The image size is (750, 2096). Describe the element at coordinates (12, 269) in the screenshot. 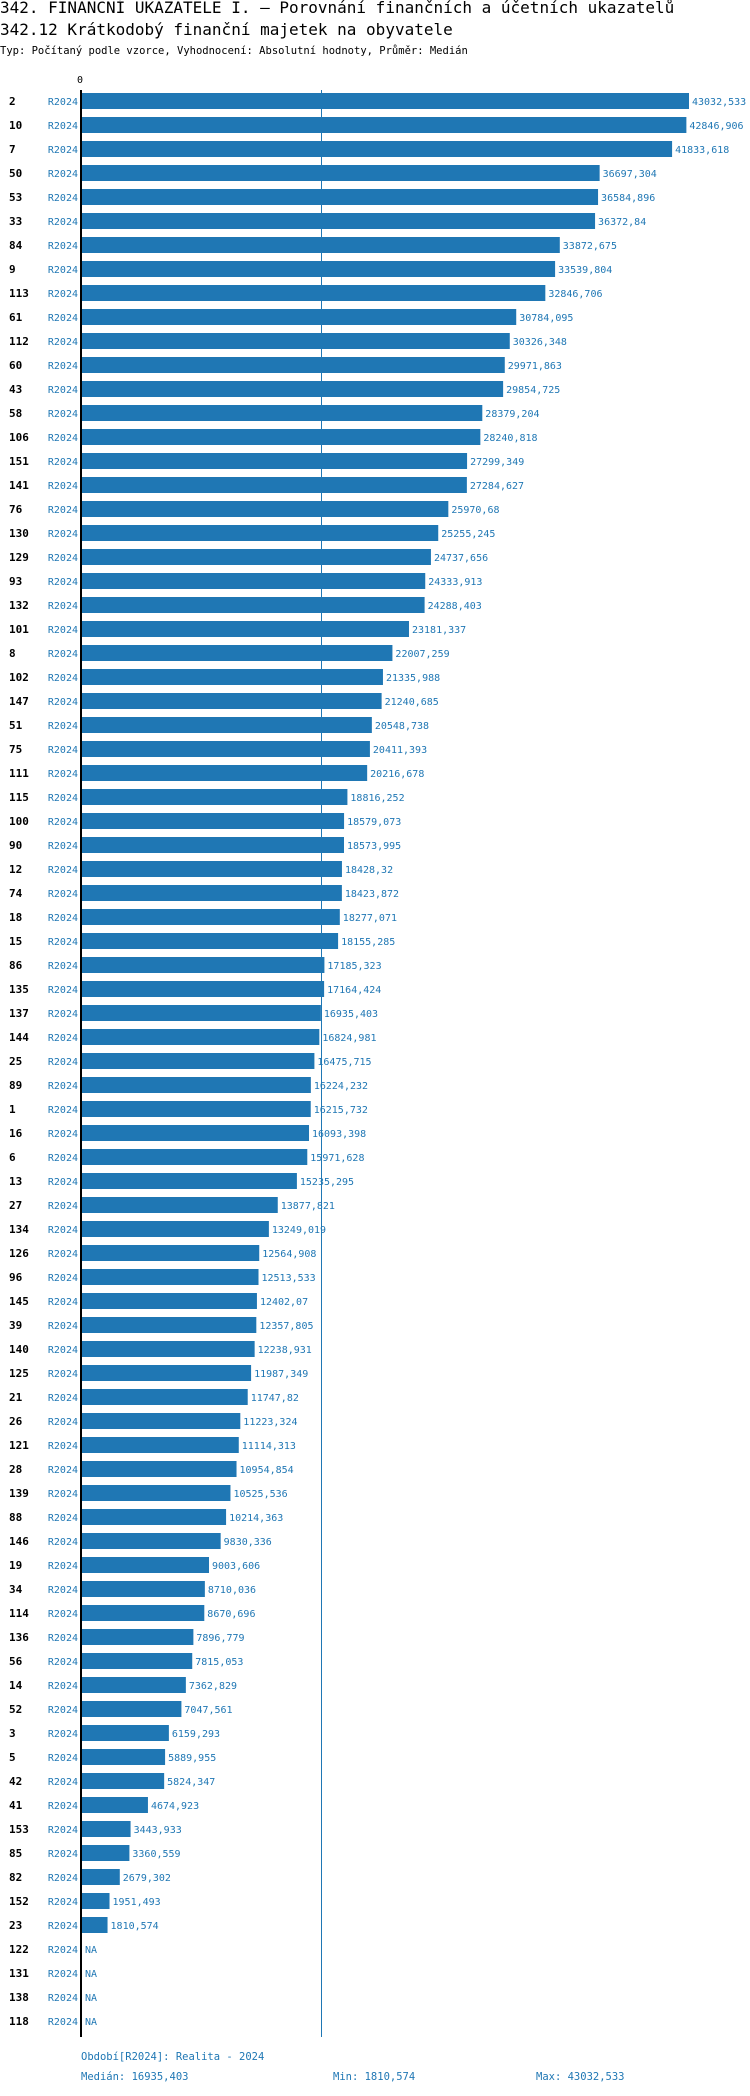

I see `row-id-label: 9` at that location.